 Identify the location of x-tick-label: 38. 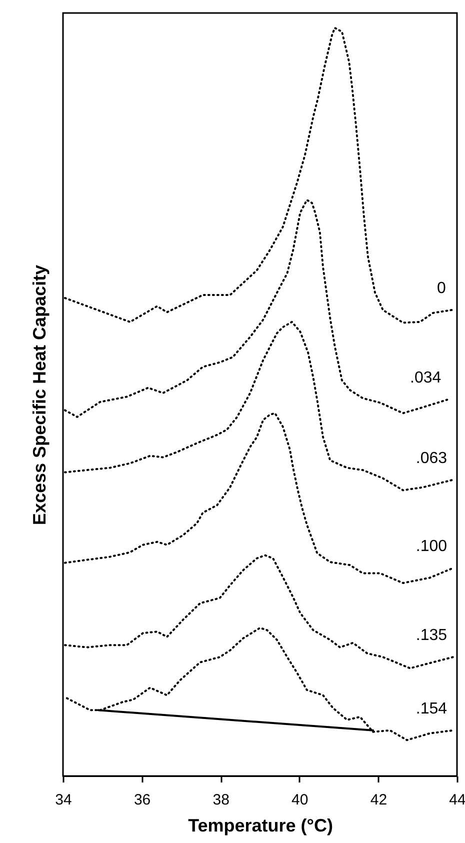
(221, 800).